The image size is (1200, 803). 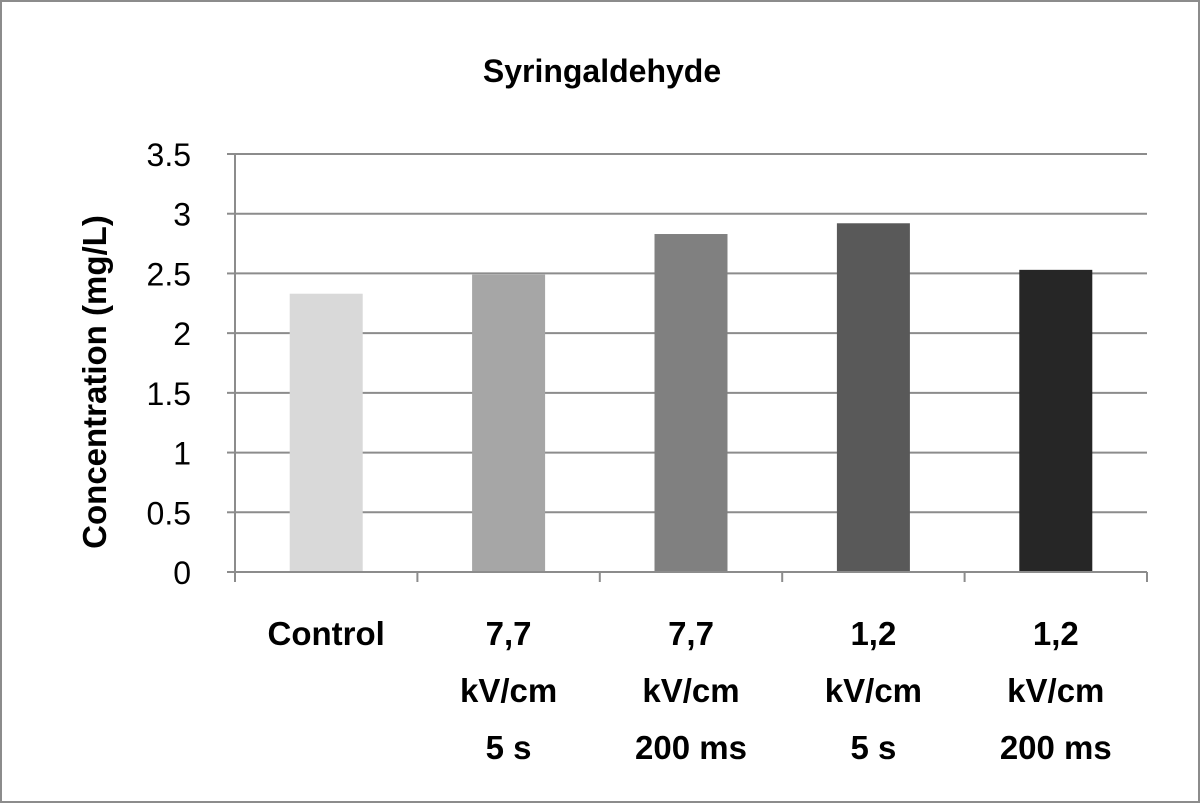 What do you see at coordinates (169, 513) in the screenshot?
I see `y-tick-label: 0.5` at bounding box center [169, 513].